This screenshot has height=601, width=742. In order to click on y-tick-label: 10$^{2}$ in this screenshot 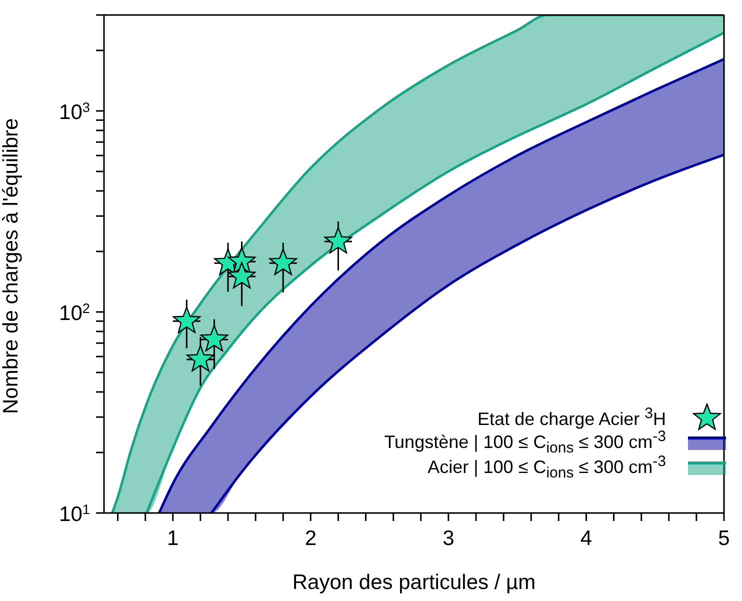, I will do `click(74, 312)`.